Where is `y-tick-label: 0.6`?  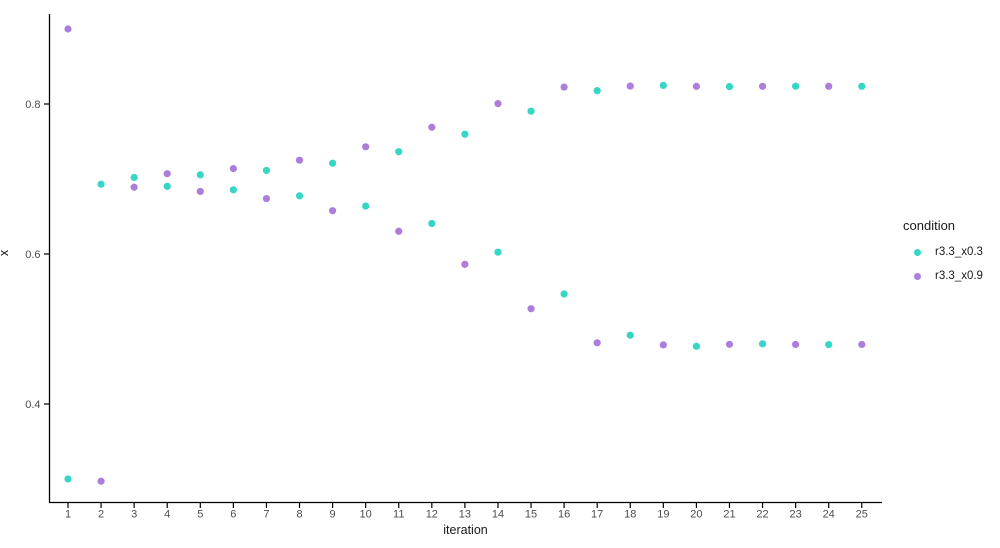 y-tick-label: 0.6 is located at coordinates (32, 255).